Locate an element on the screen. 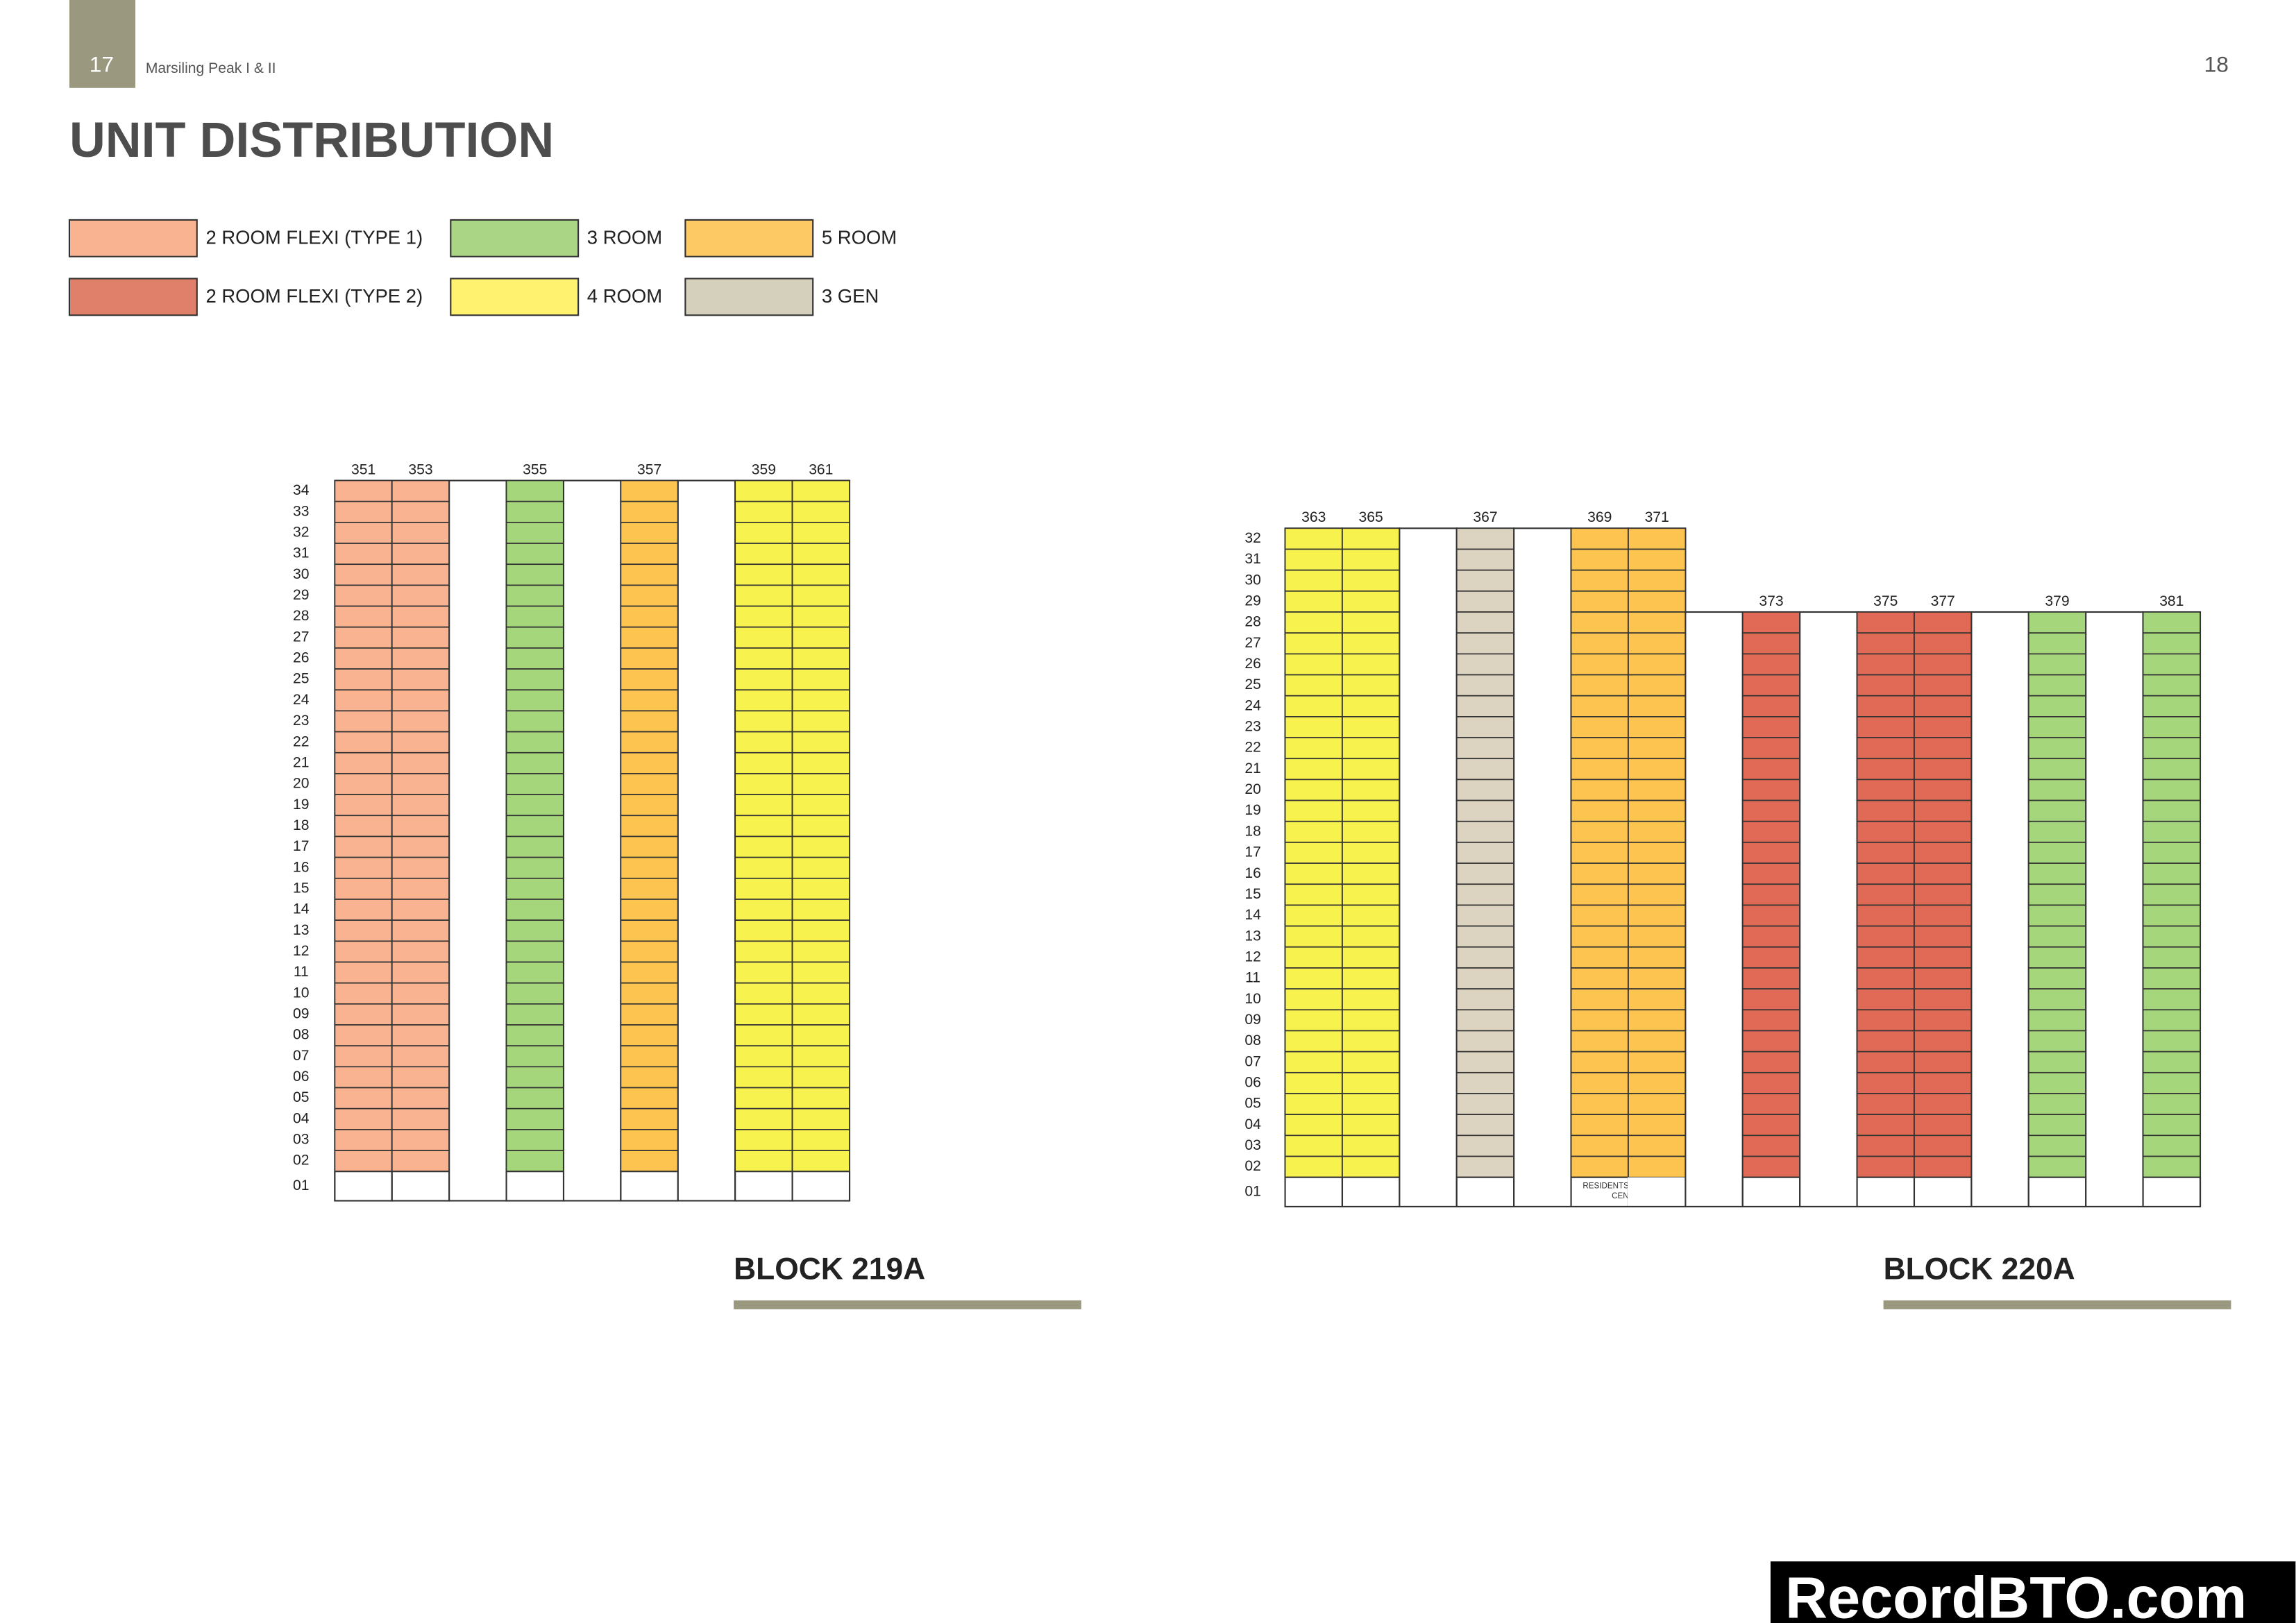 This screenshot has width=2296, height=1623. floor-label: 31 is located at coordinates (1252, 559).